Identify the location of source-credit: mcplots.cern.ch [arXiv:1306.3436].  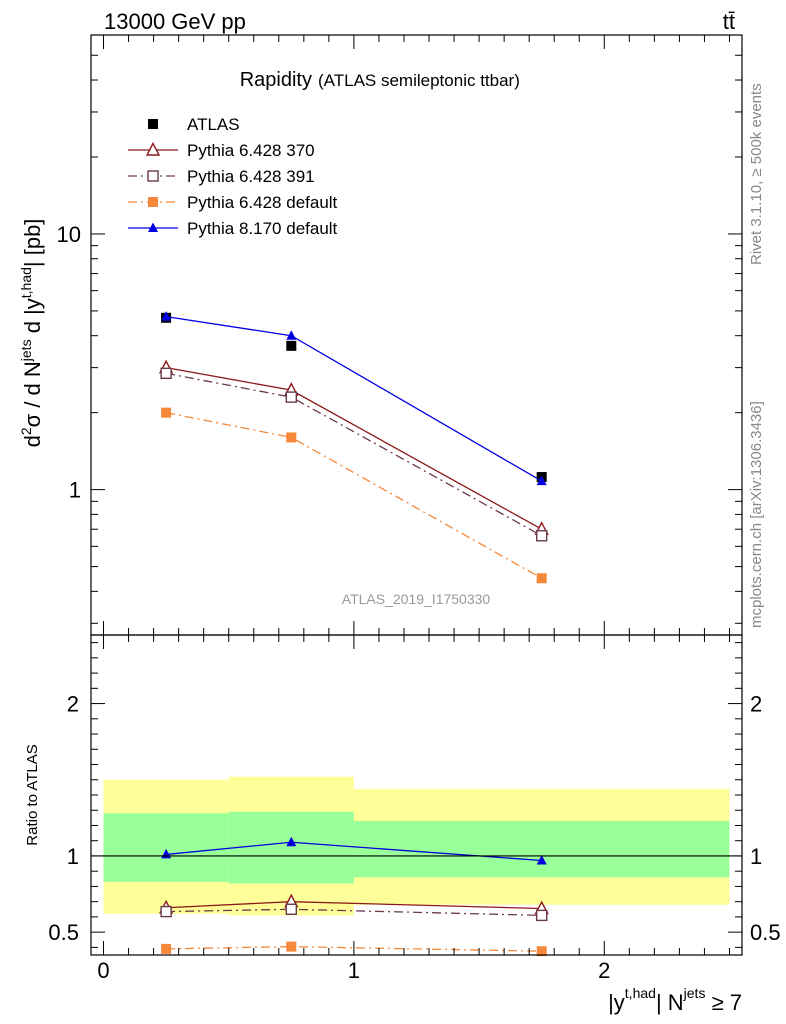
(756, 514).